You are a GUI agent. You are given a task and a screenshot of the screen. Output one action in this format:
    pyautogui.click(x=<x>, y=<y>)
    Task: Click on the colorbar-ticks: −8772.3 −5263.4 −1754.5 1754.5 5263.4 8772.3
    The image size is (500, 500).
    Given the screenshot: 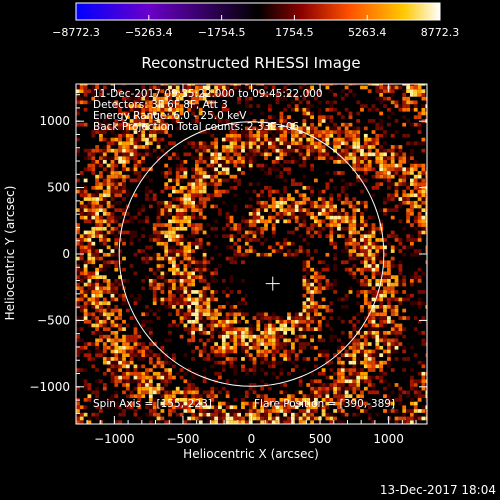 What is the action you would take?
    pyautogui.click(x=255, y=27)
    